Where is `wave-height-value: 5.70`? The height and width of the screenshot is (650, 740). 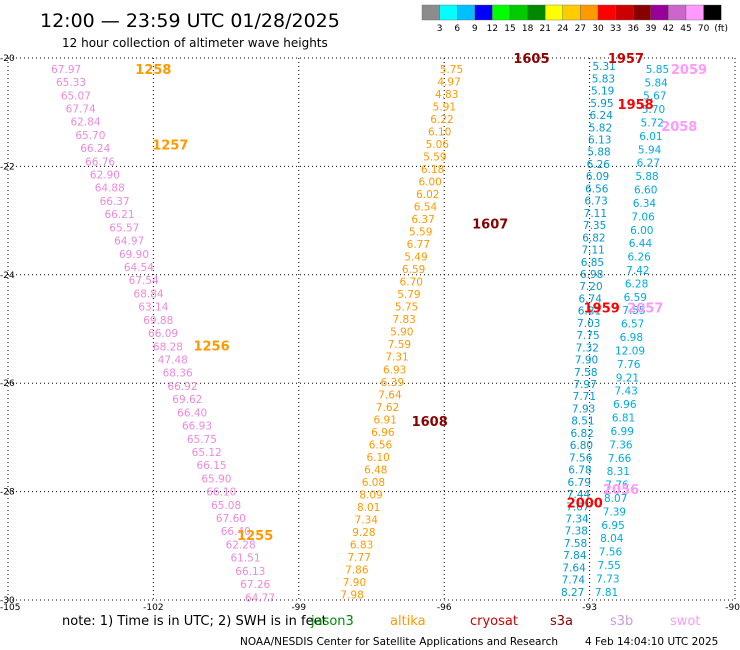 wave-height-value: 5.70 is located at coordinates (653, 110).